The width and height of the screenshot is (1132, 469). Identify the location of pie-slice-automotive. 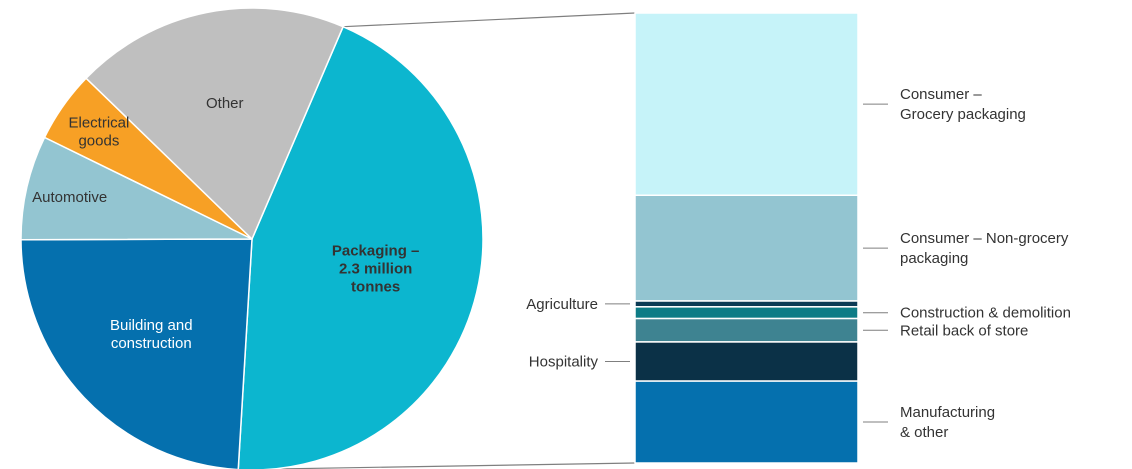
(136, 188).